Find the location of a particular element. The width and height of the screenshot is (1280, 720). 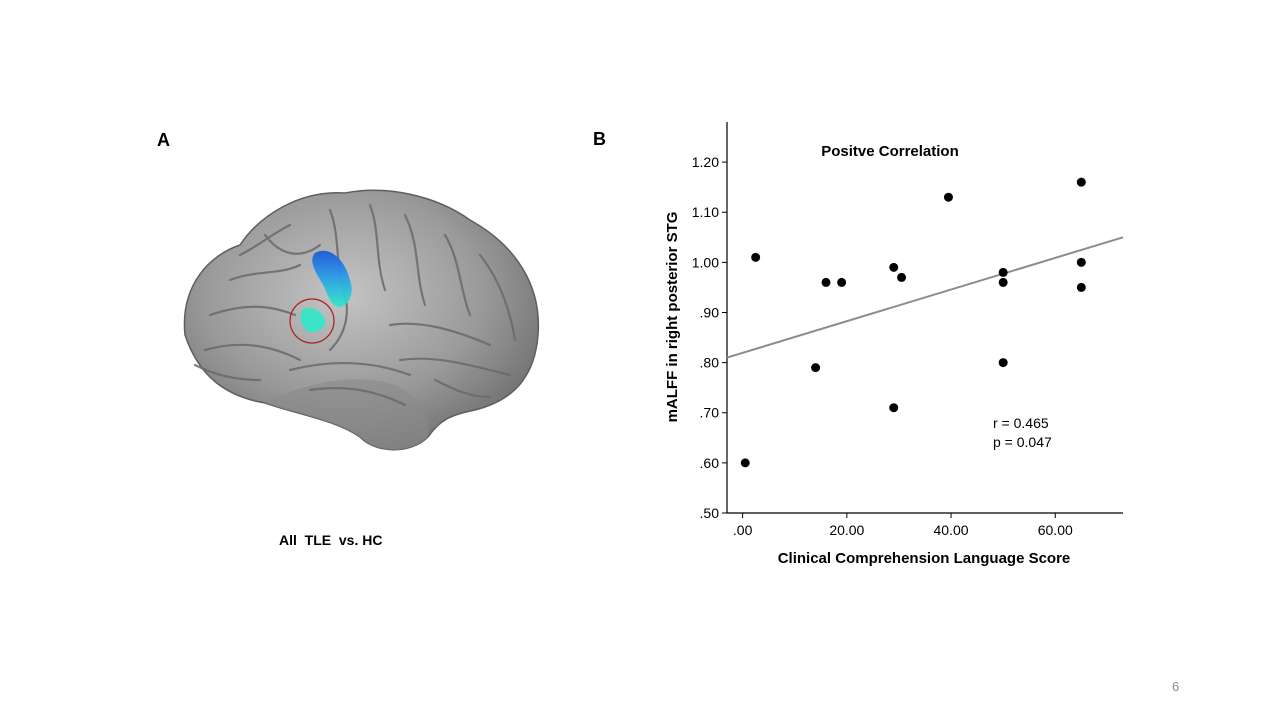

y-tick-label: 1.20 is located at coordinates (705, 162).